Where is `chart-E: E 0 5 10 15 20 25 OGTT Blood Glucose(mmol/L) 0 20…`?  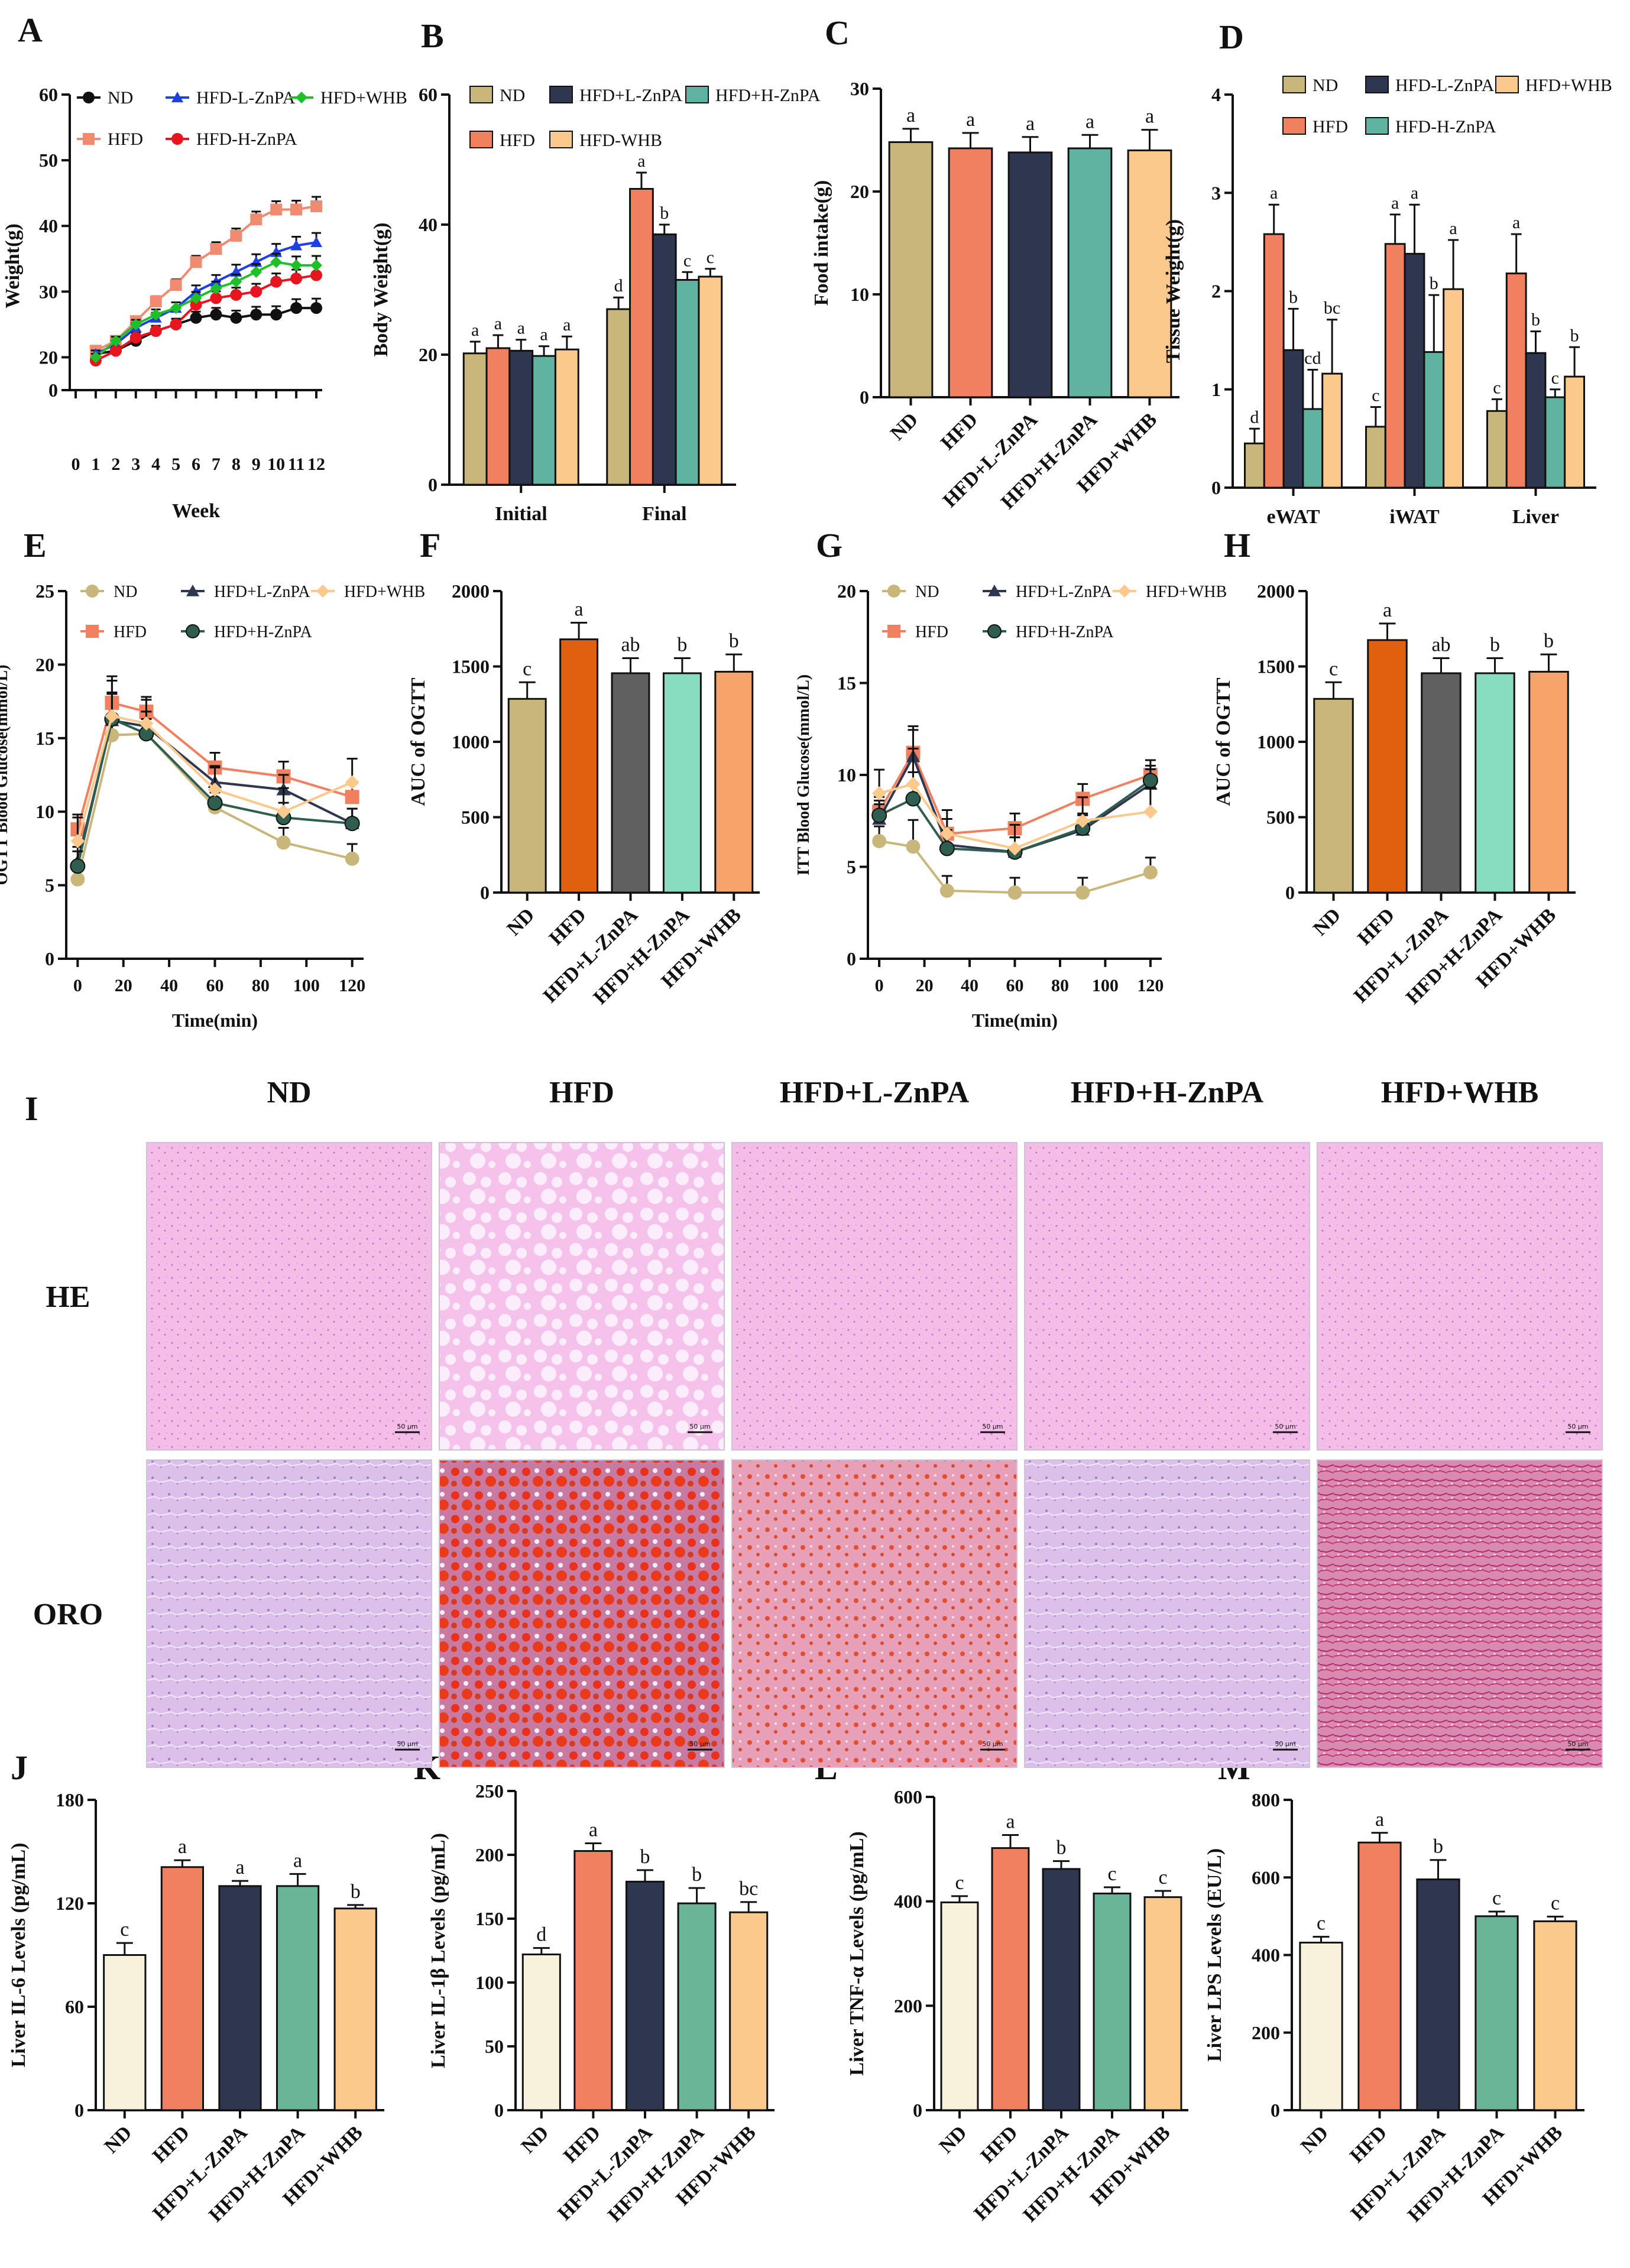
chart-E: E 0 5 10 15 20 25 OGTT Blood Glucose(mmol/L) 0 20… is located at coordinates (212, 778).